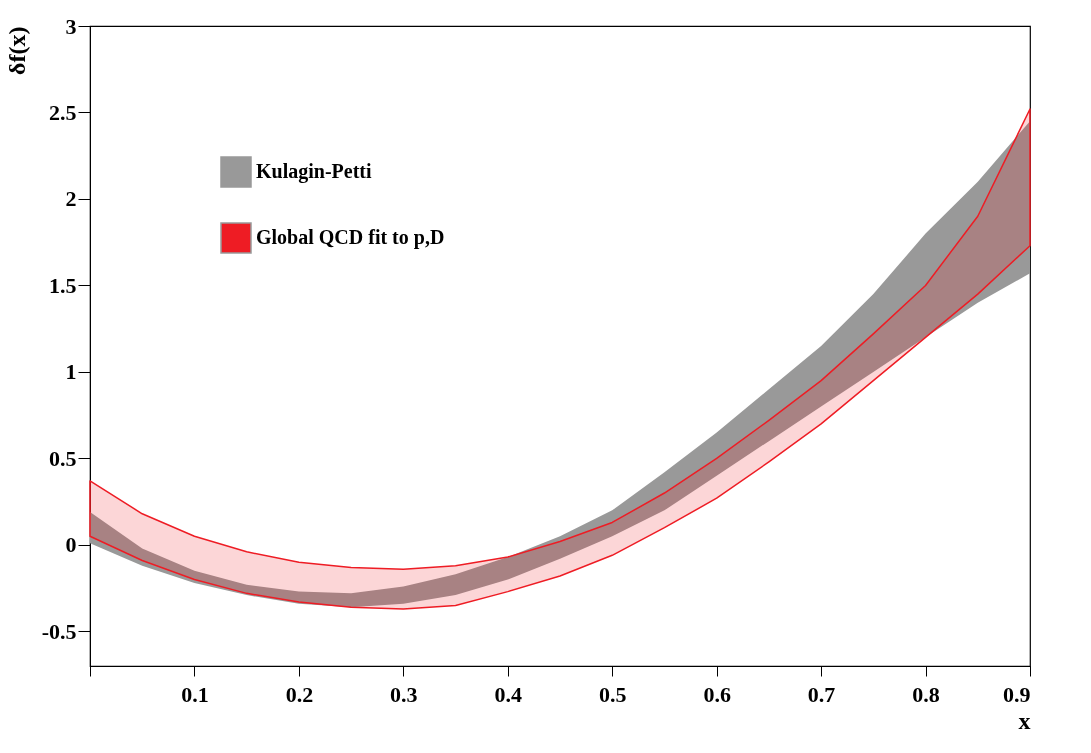 This screenshot has width=1091, height=753. Describe the element at coordinates (63, 458) in the screenshot. I see `y-tick-label: 0.5` at that location.